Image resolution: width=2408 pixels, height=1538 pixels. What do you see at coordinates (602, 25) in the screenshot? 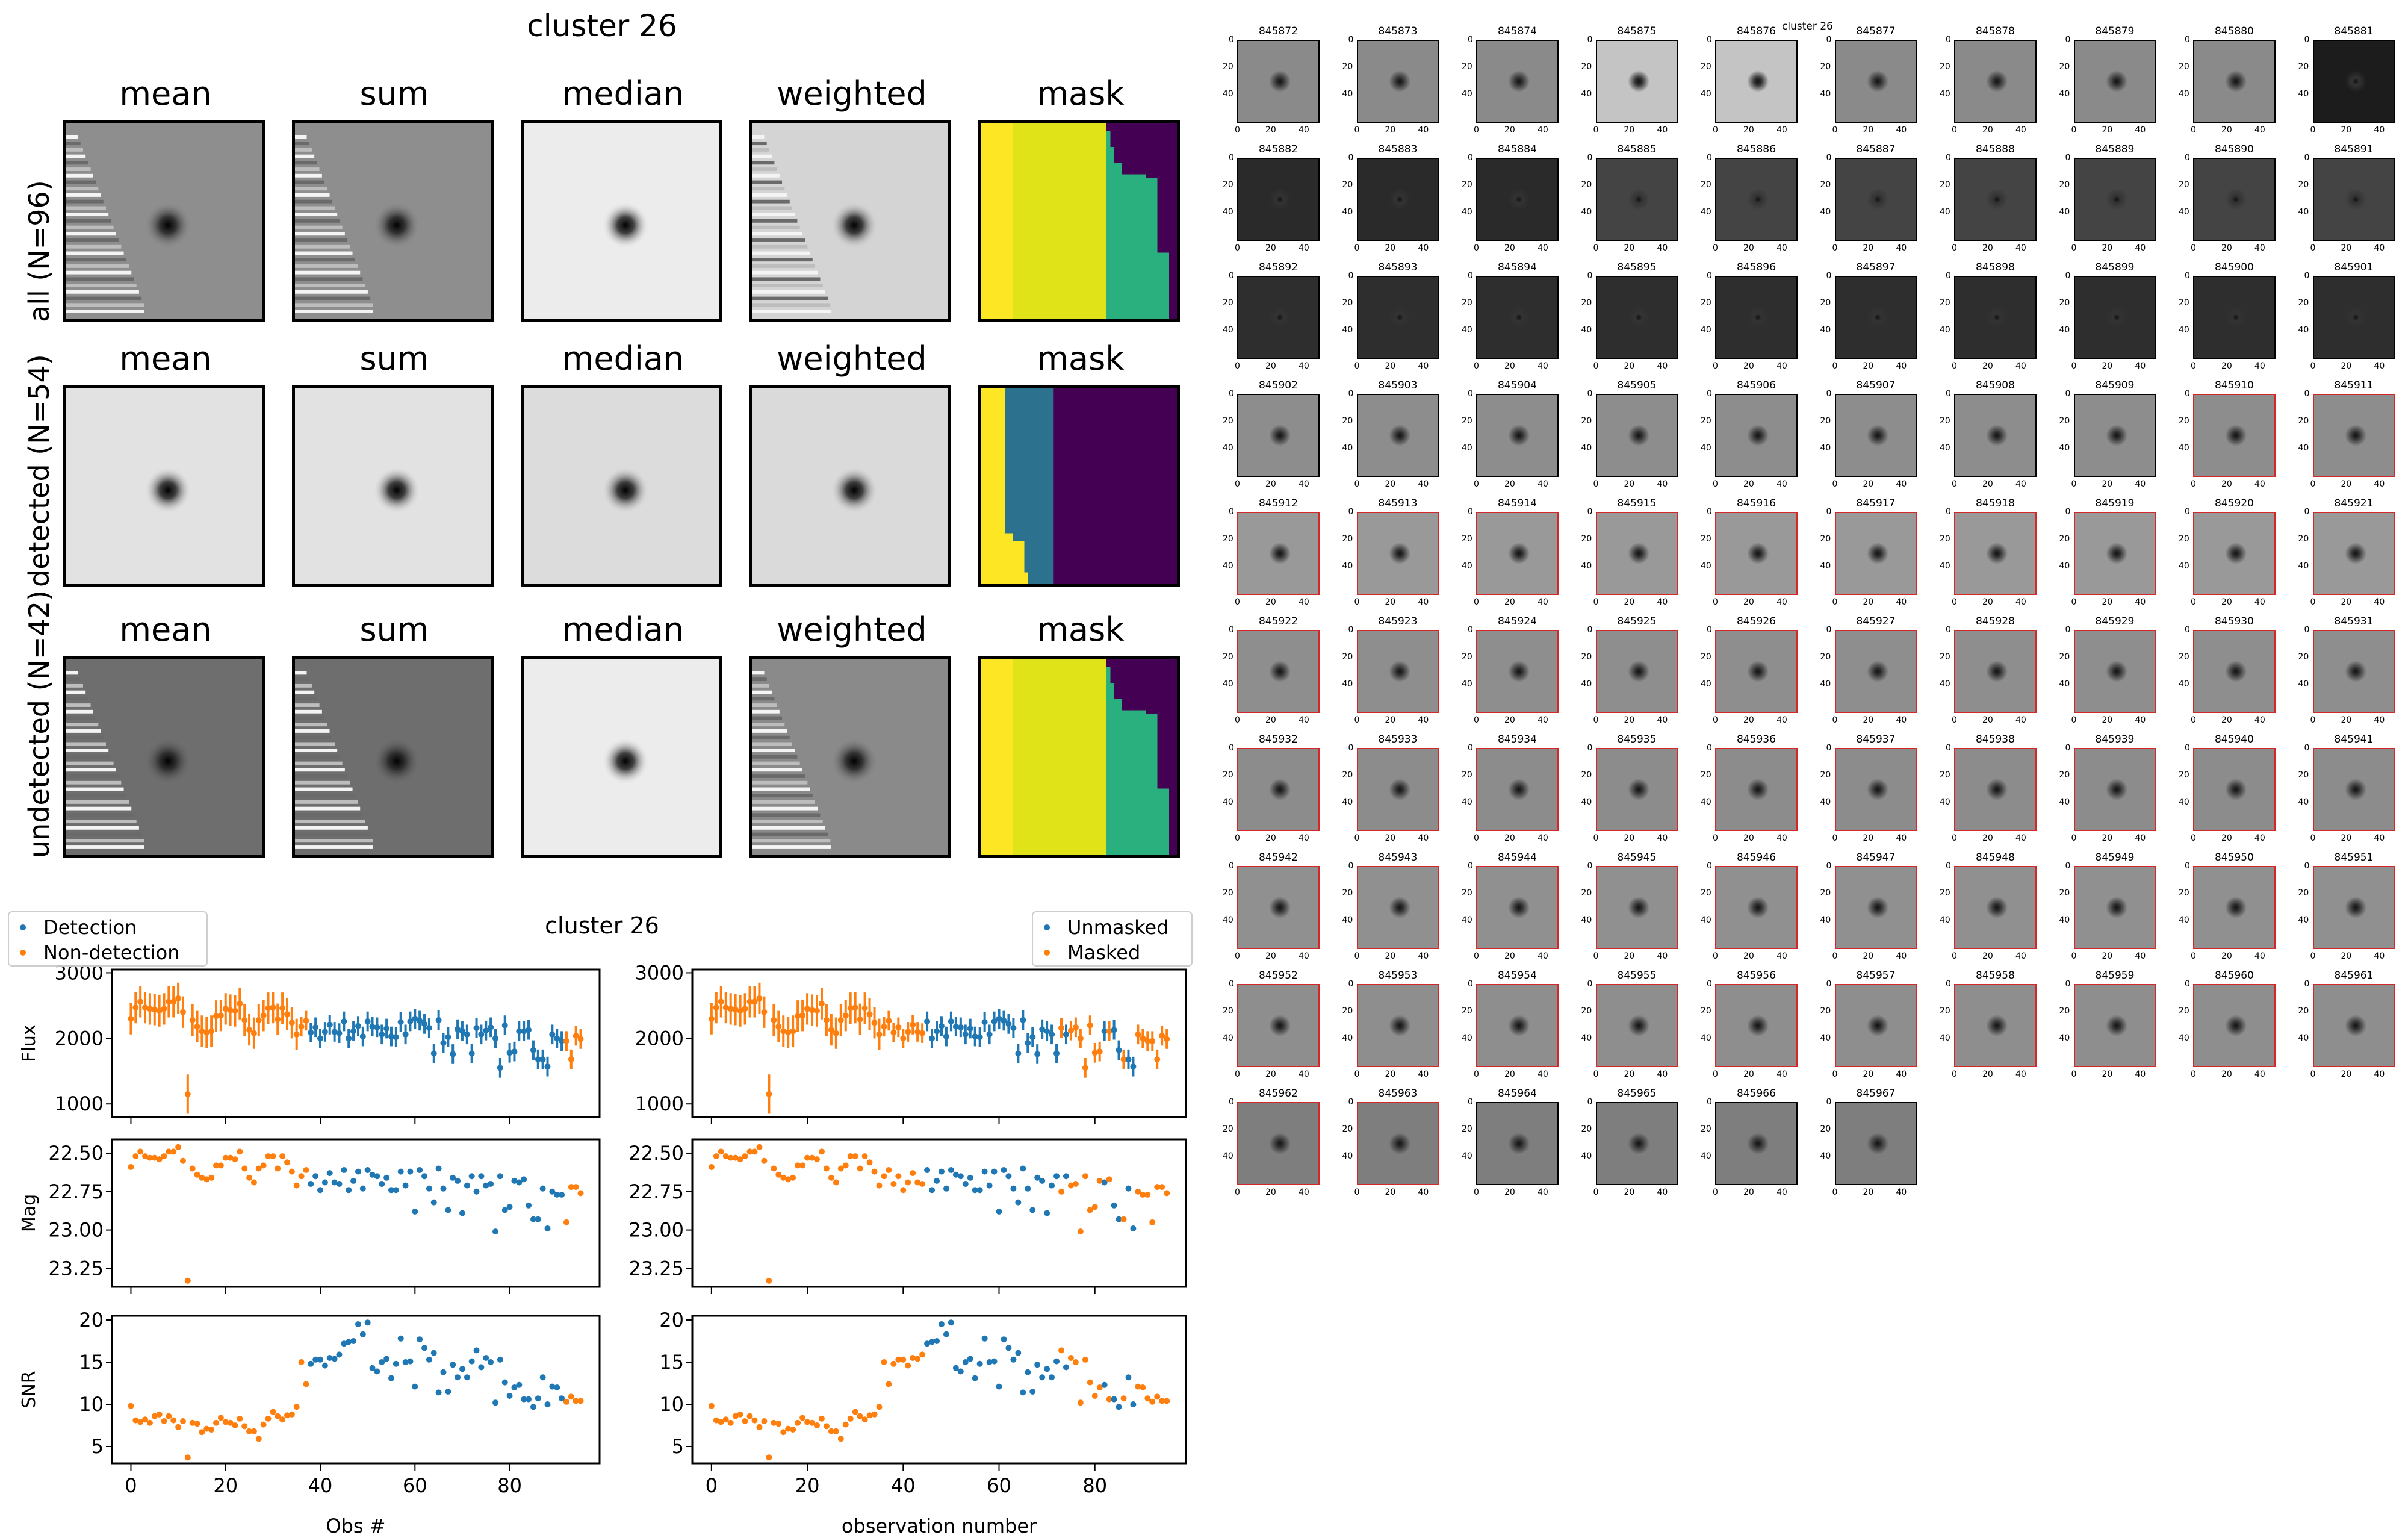
I see `composite-suptitle: cluster 26` at bounding box center [602, 25].